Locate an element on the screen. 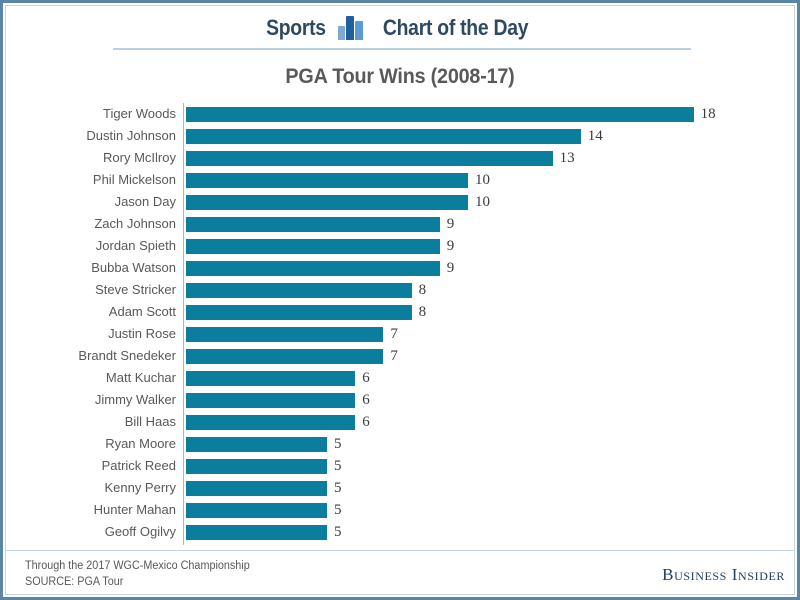 The width and height of the screenshot is (800, 600). bar-row: Rory McIlroy 13 is located at coordinates (400, 158).